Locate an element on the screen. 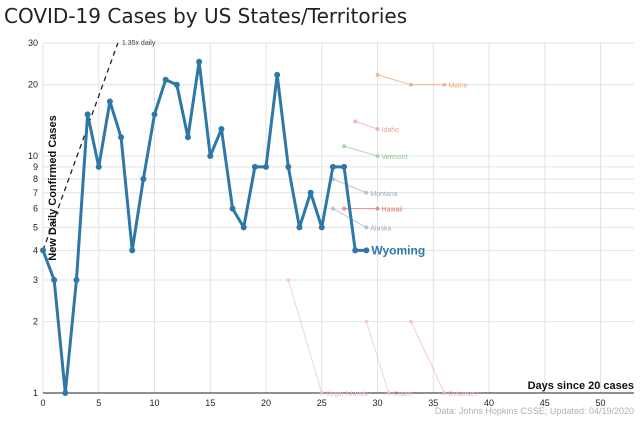  y-tick-label: 10 is located at coordinates (33, 156).